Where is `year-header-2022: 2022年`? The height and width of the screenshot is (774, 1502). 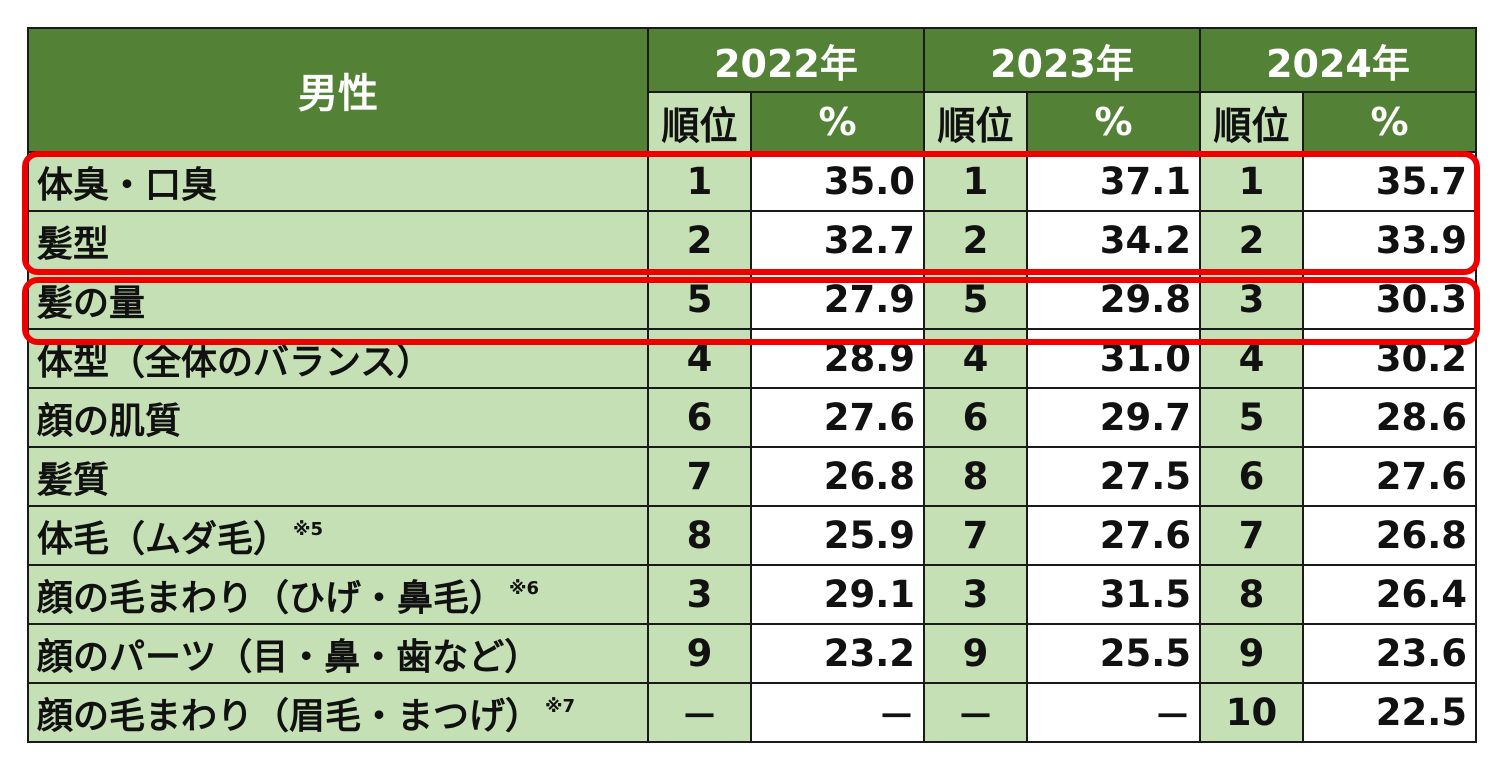 year-header-2022: 2022年 is located at coordinates (786, 60).